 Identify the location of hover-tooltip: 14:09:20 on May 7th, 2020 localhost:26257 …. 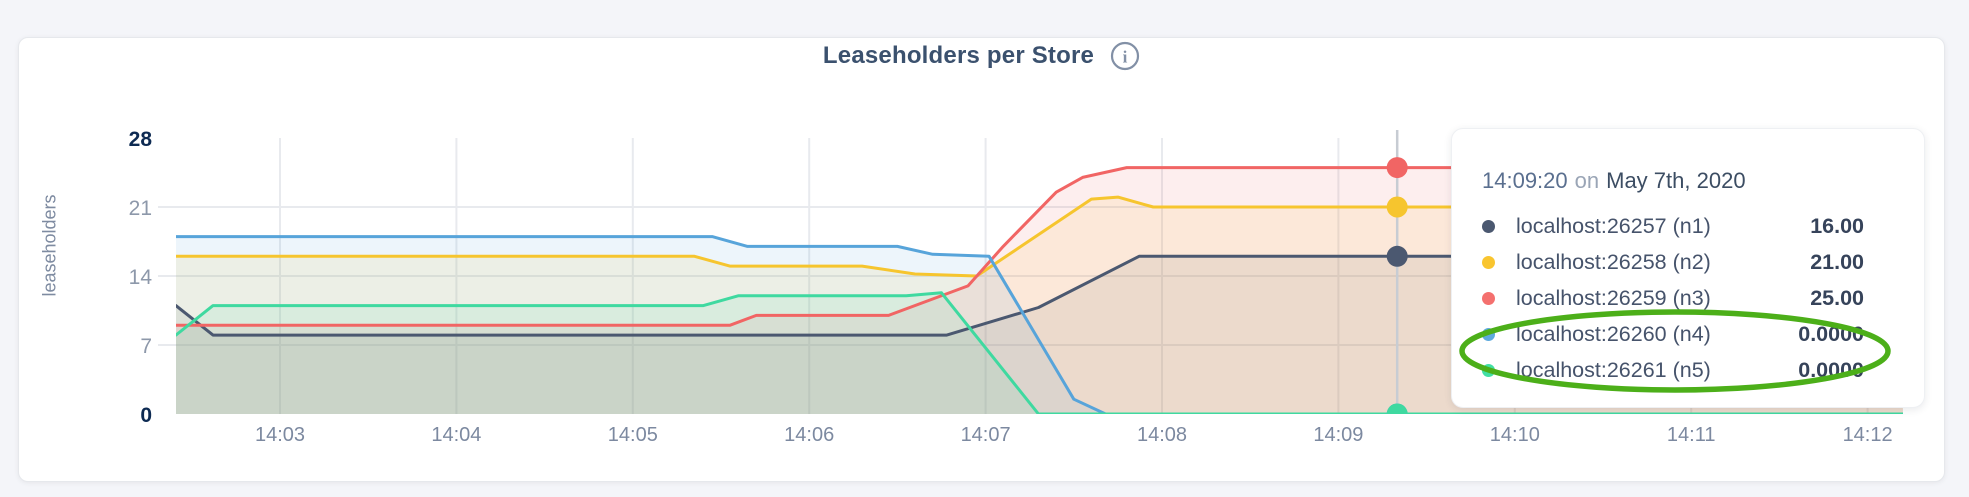
(1688, 268).